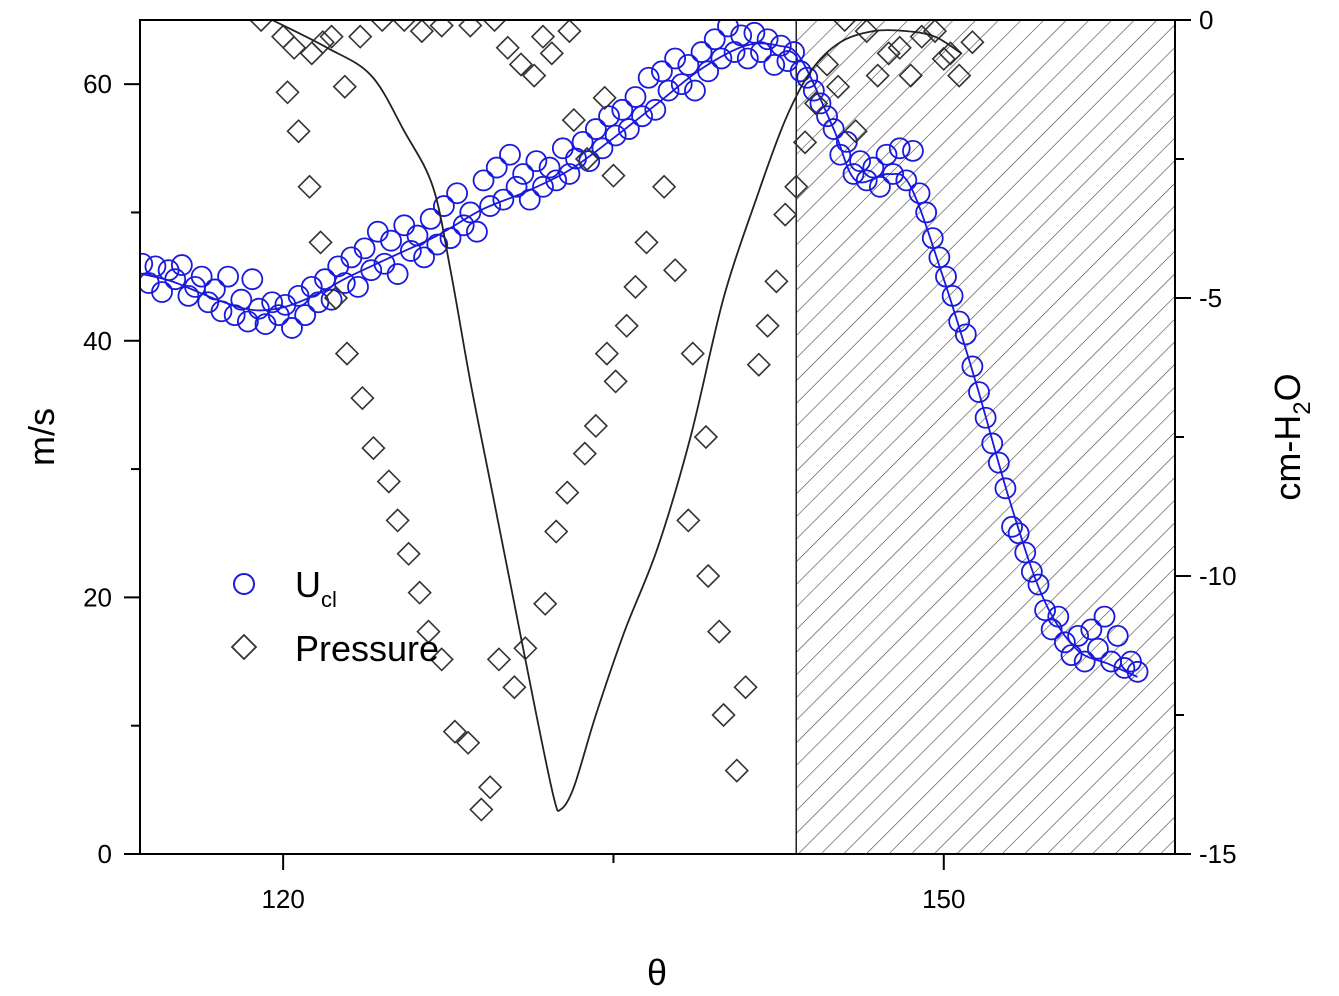  What do you see at coordinates (1287, 458) in the screenshot?
I see `y-axis-right-title-prefix: cm-H` at bounding box center [1287, 458].